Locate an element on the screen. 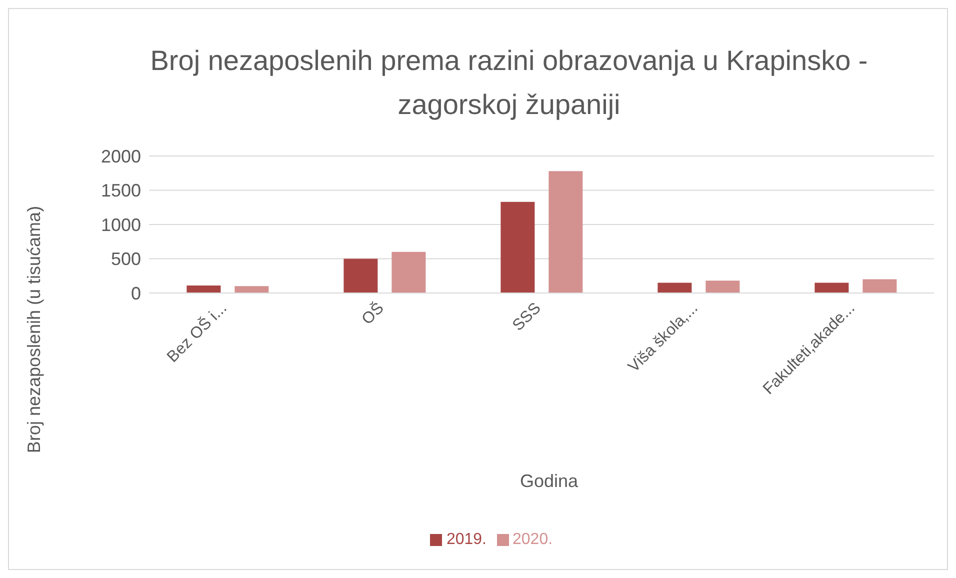 The height and width of the screenshot is (578, 956). legend-label: 2020. is located at coordinates (532, 539).